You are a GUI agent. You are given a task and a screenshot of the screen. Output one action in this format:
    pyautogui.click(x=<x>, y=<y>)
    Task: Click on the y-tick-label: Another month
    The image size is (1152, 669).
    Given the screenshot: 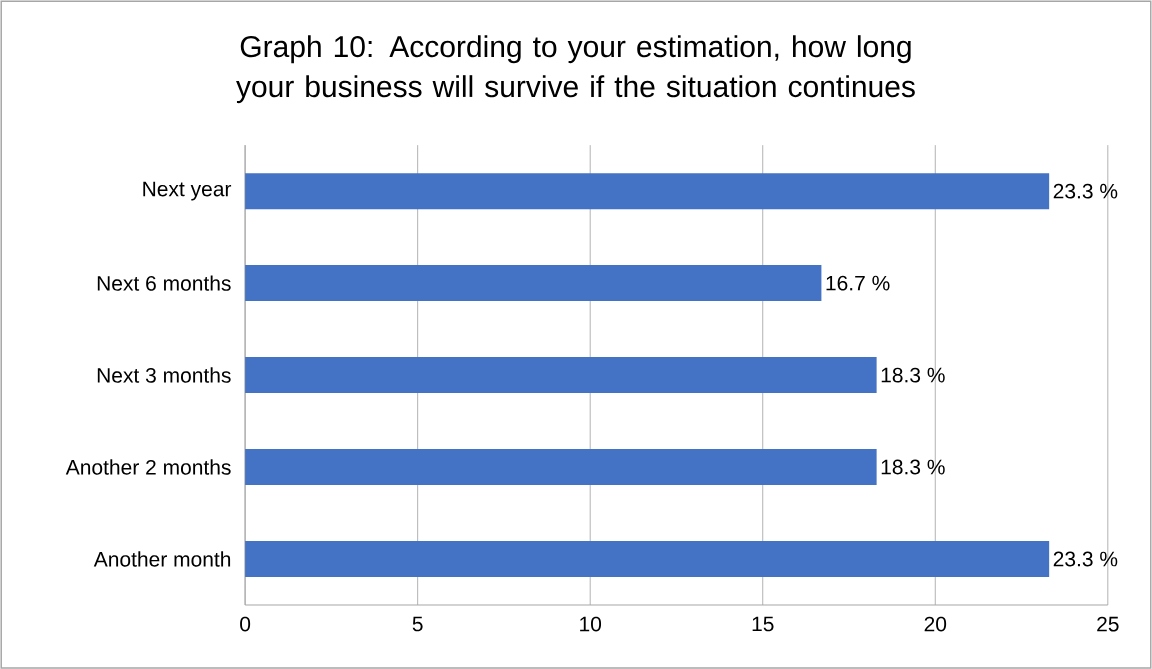 What is the action you would take?
    pyautogui.click(x=162, y=559)
    